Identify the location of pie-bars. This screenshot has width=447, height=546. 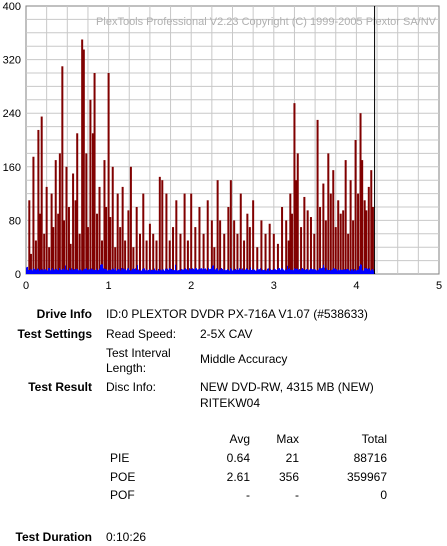
(200, 269).